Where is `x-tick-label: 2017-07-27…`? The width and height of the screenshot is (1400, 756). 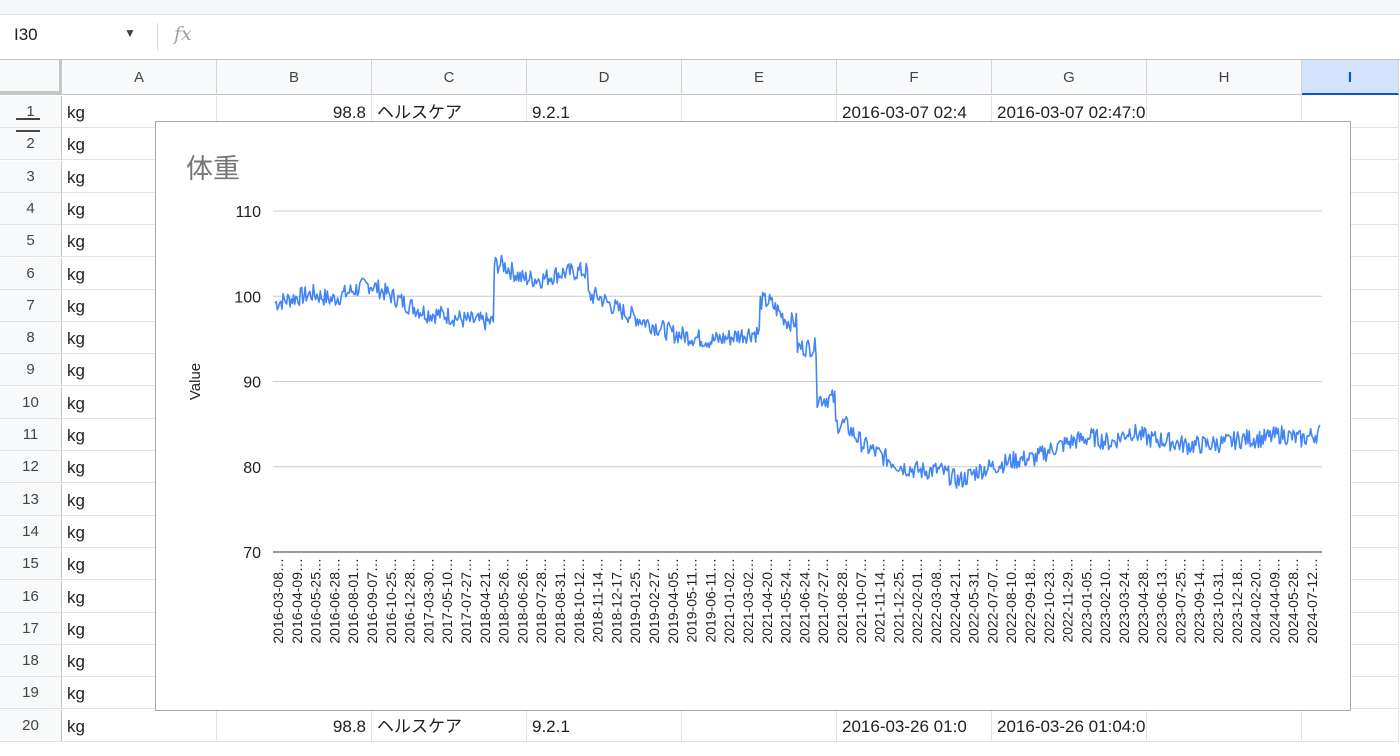 x-tick-label: 2017-07-27… is located at coordinates (466, 601).